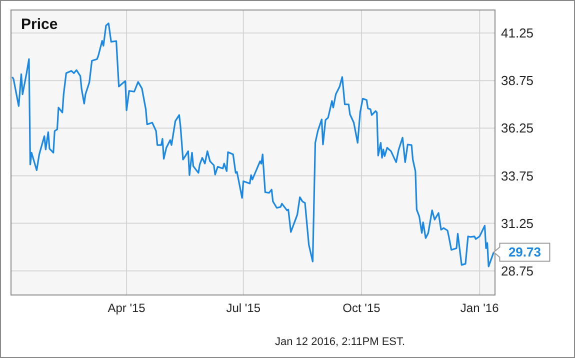 The height and width of the screenshot is (358, 575). Describe the element at coordinates (361, 308) in the screenshot. I see `x-tick-label: Oct '15` at that location.